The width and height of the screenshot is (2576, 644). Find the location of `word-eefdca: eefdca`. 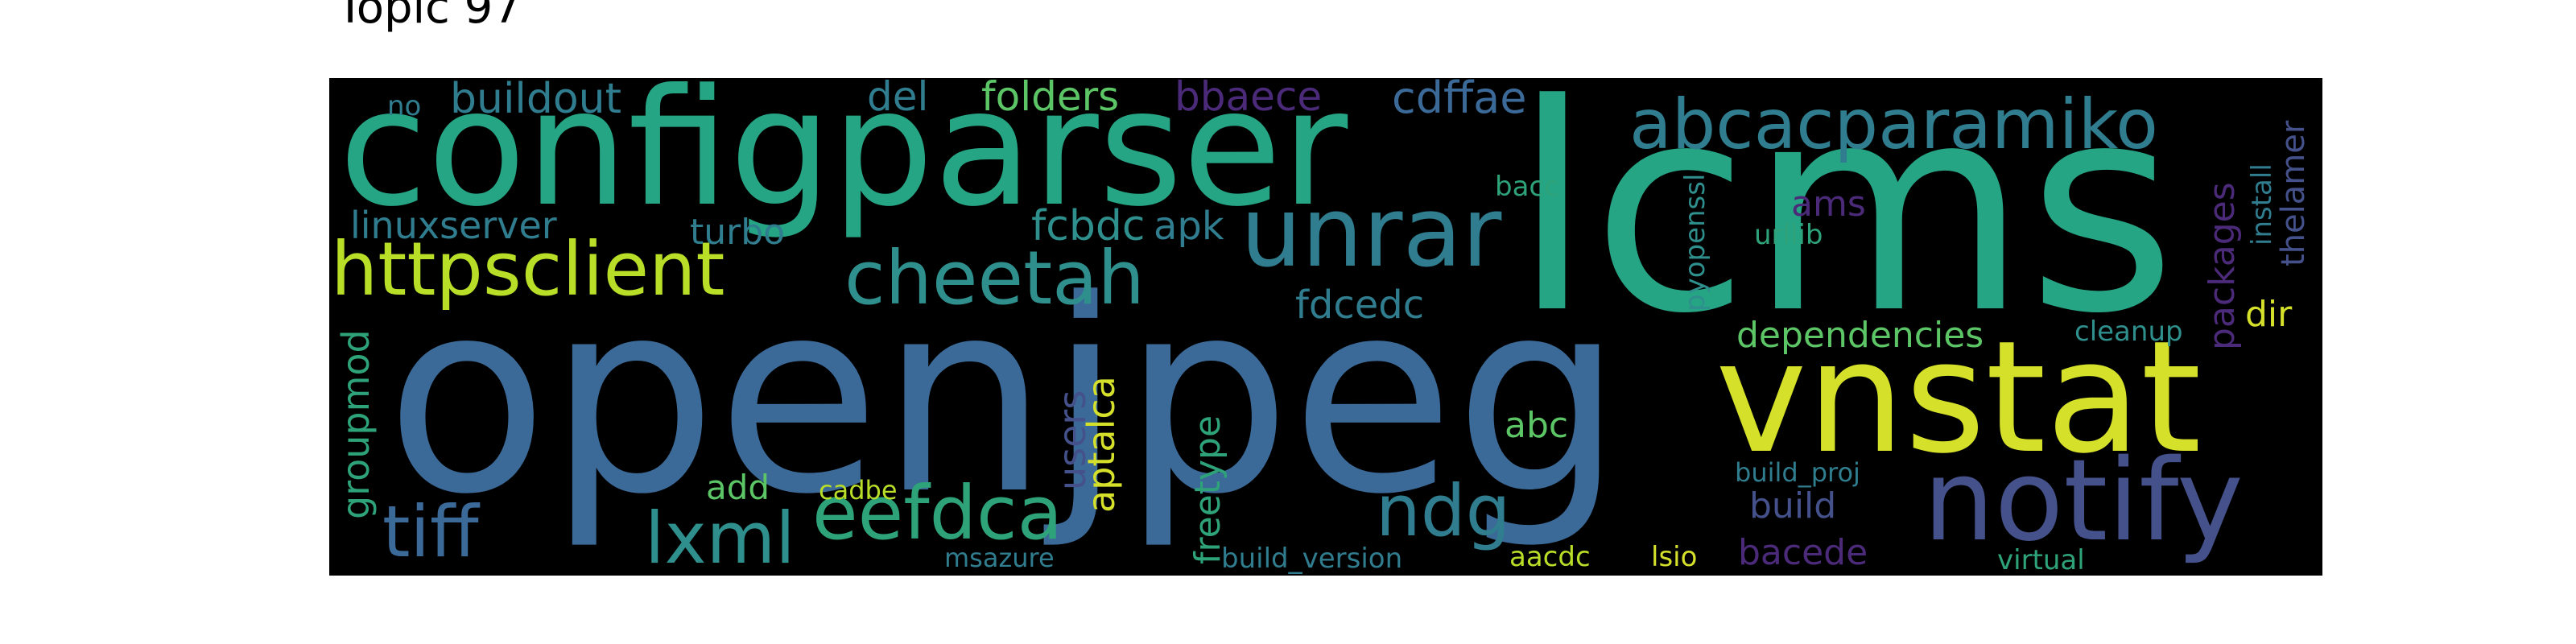

word-eefdca: eefdca is located at coordinates (937, 513).